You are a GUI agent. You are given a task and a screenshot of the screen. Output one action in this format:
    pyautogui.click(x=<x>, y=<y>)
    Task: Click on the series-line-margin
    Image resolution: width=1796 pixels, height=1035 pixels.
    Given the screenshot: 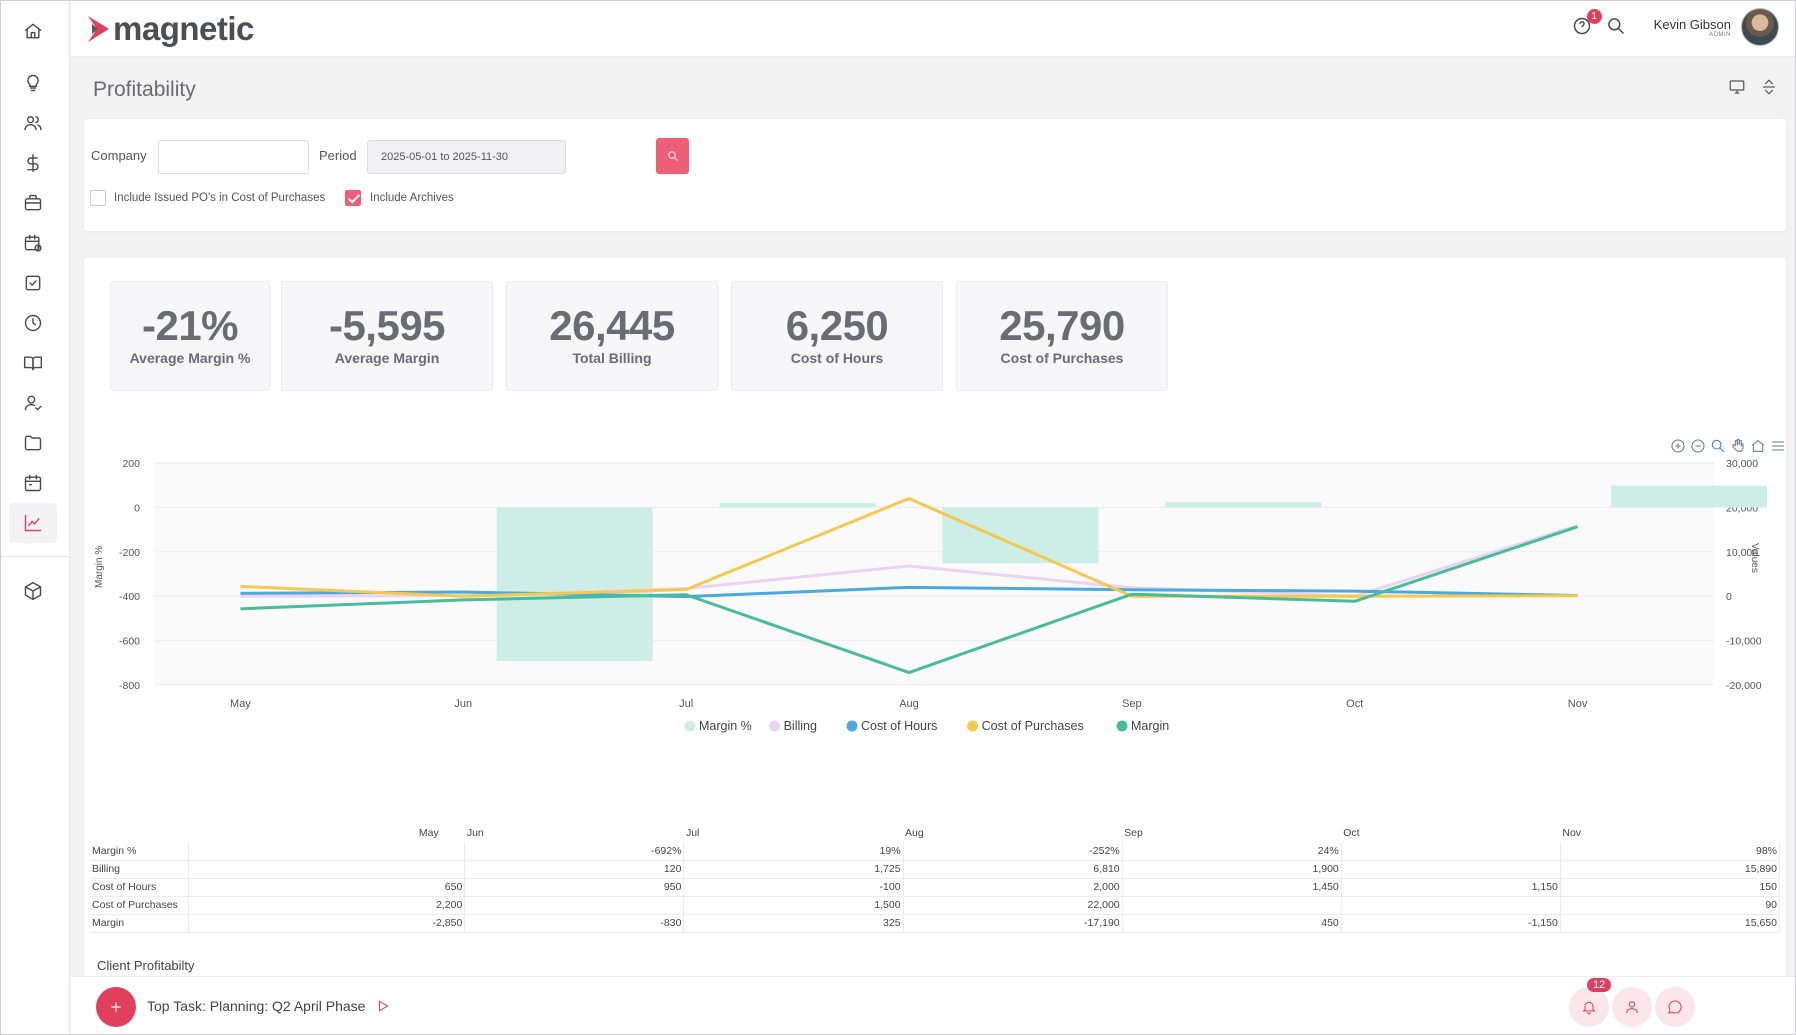 What is the action you would take?
    pyautogui.click(x=909, y=600)
    